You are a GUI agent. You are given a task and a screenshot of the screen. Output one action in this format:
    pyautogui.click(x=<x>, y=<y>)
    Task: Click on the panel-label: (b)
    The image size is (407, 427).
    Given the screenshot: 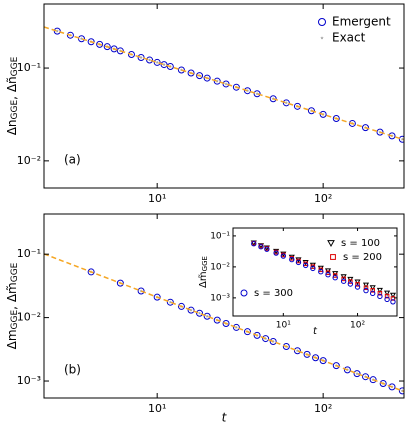 What is the action you would take?
    pyautogui.click(x=72, y=370)
    